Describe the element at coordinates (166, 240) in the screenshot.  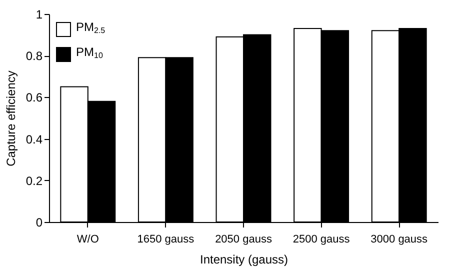
I see `x-tick-label: 1650 gauss` at that location.